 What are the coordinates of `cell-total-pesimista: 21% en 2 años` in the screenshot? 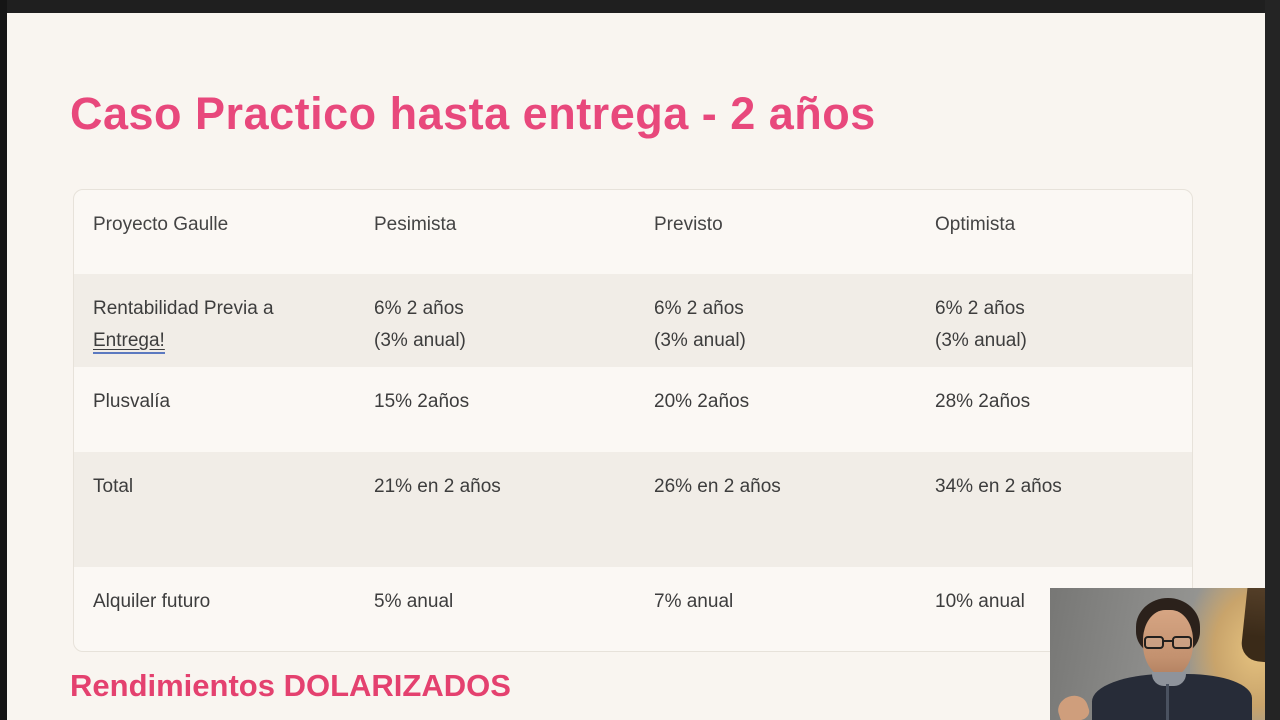 It's located at (437, 486).